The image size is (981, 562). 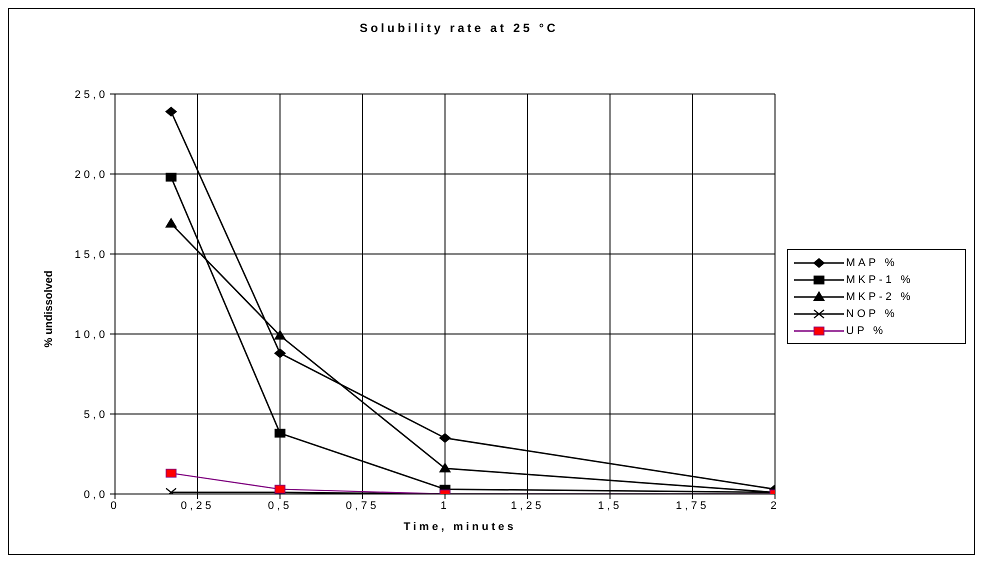 What do you see at coordinates (693, 506) in the screenshot?
I see `x-tick-label: 1,75` at bounding box center [693, 506].